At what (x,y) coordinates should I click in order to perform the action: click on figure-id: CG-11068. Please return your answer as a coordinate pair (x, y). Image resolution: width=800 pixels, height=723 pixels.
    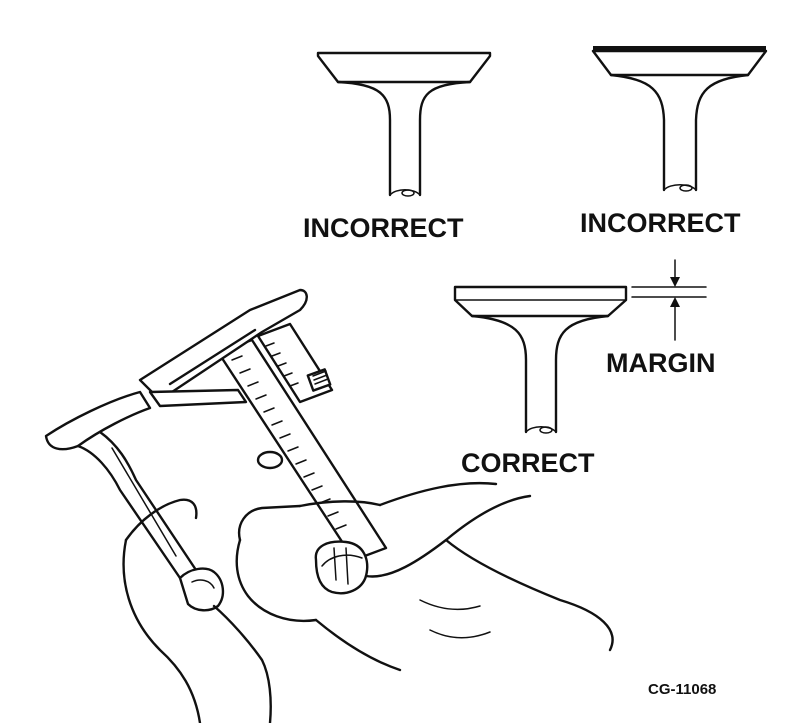
    Looking at the image, I should click on (682, 689).